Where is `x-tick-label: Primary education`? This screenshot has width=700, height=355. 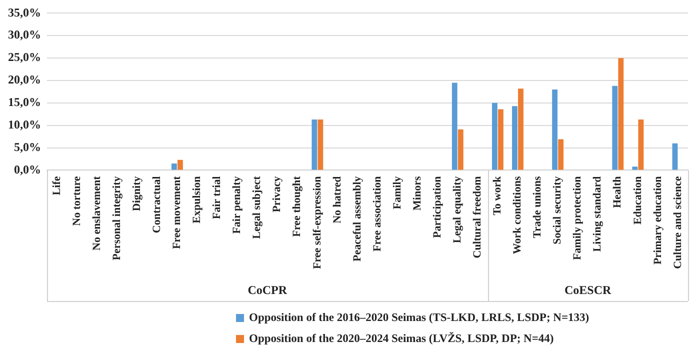 x-tick-label: Primary education is located at coordinates (658, 220).